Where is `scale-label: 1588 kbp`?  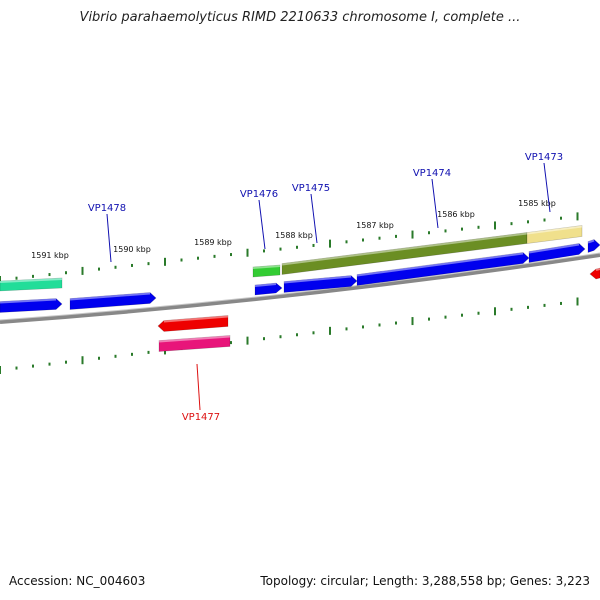 scale-label: 1588 kbp is located at coordinates (294, 235).